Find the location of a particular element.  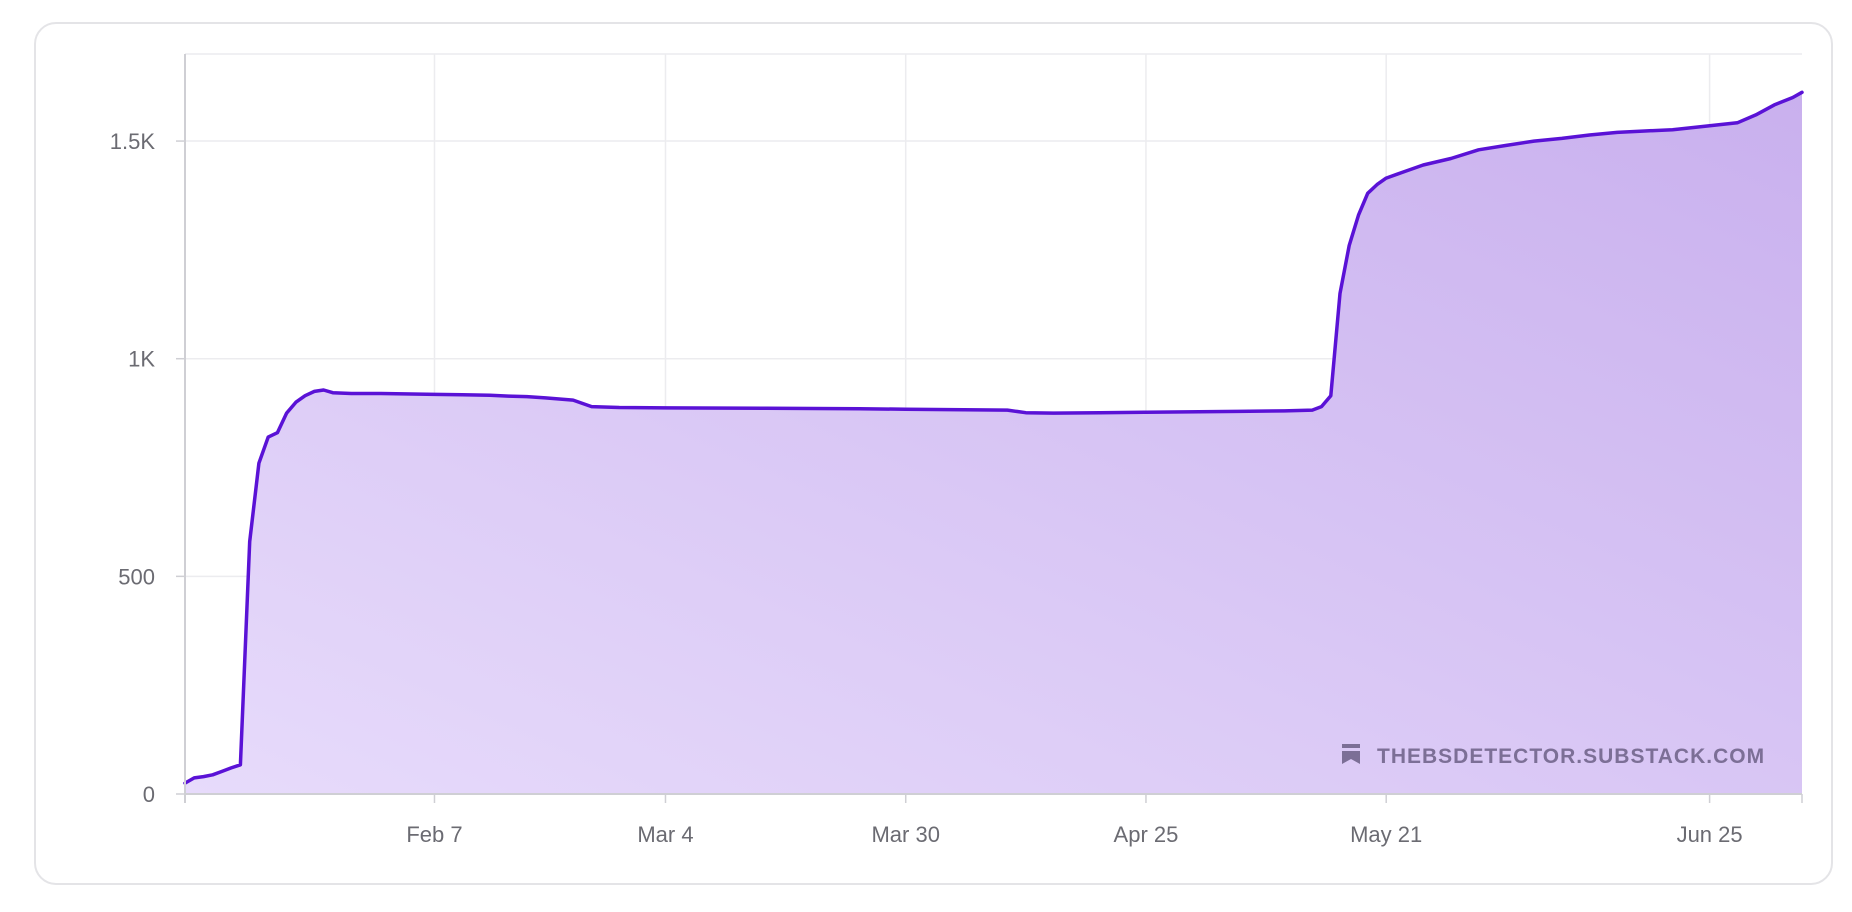

x-tick-label: Feb 7 is located at coordinates (434, 834).